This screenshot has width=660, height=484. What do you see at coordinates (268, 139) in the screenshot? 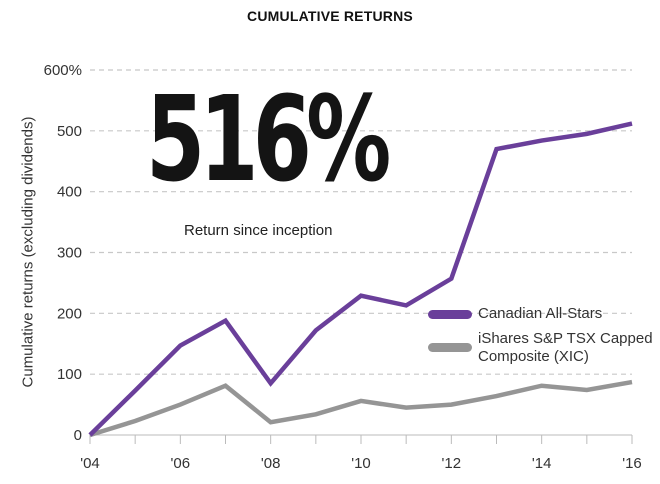
I see `headline-return-value: 516%` at bounding box center [268, 139].